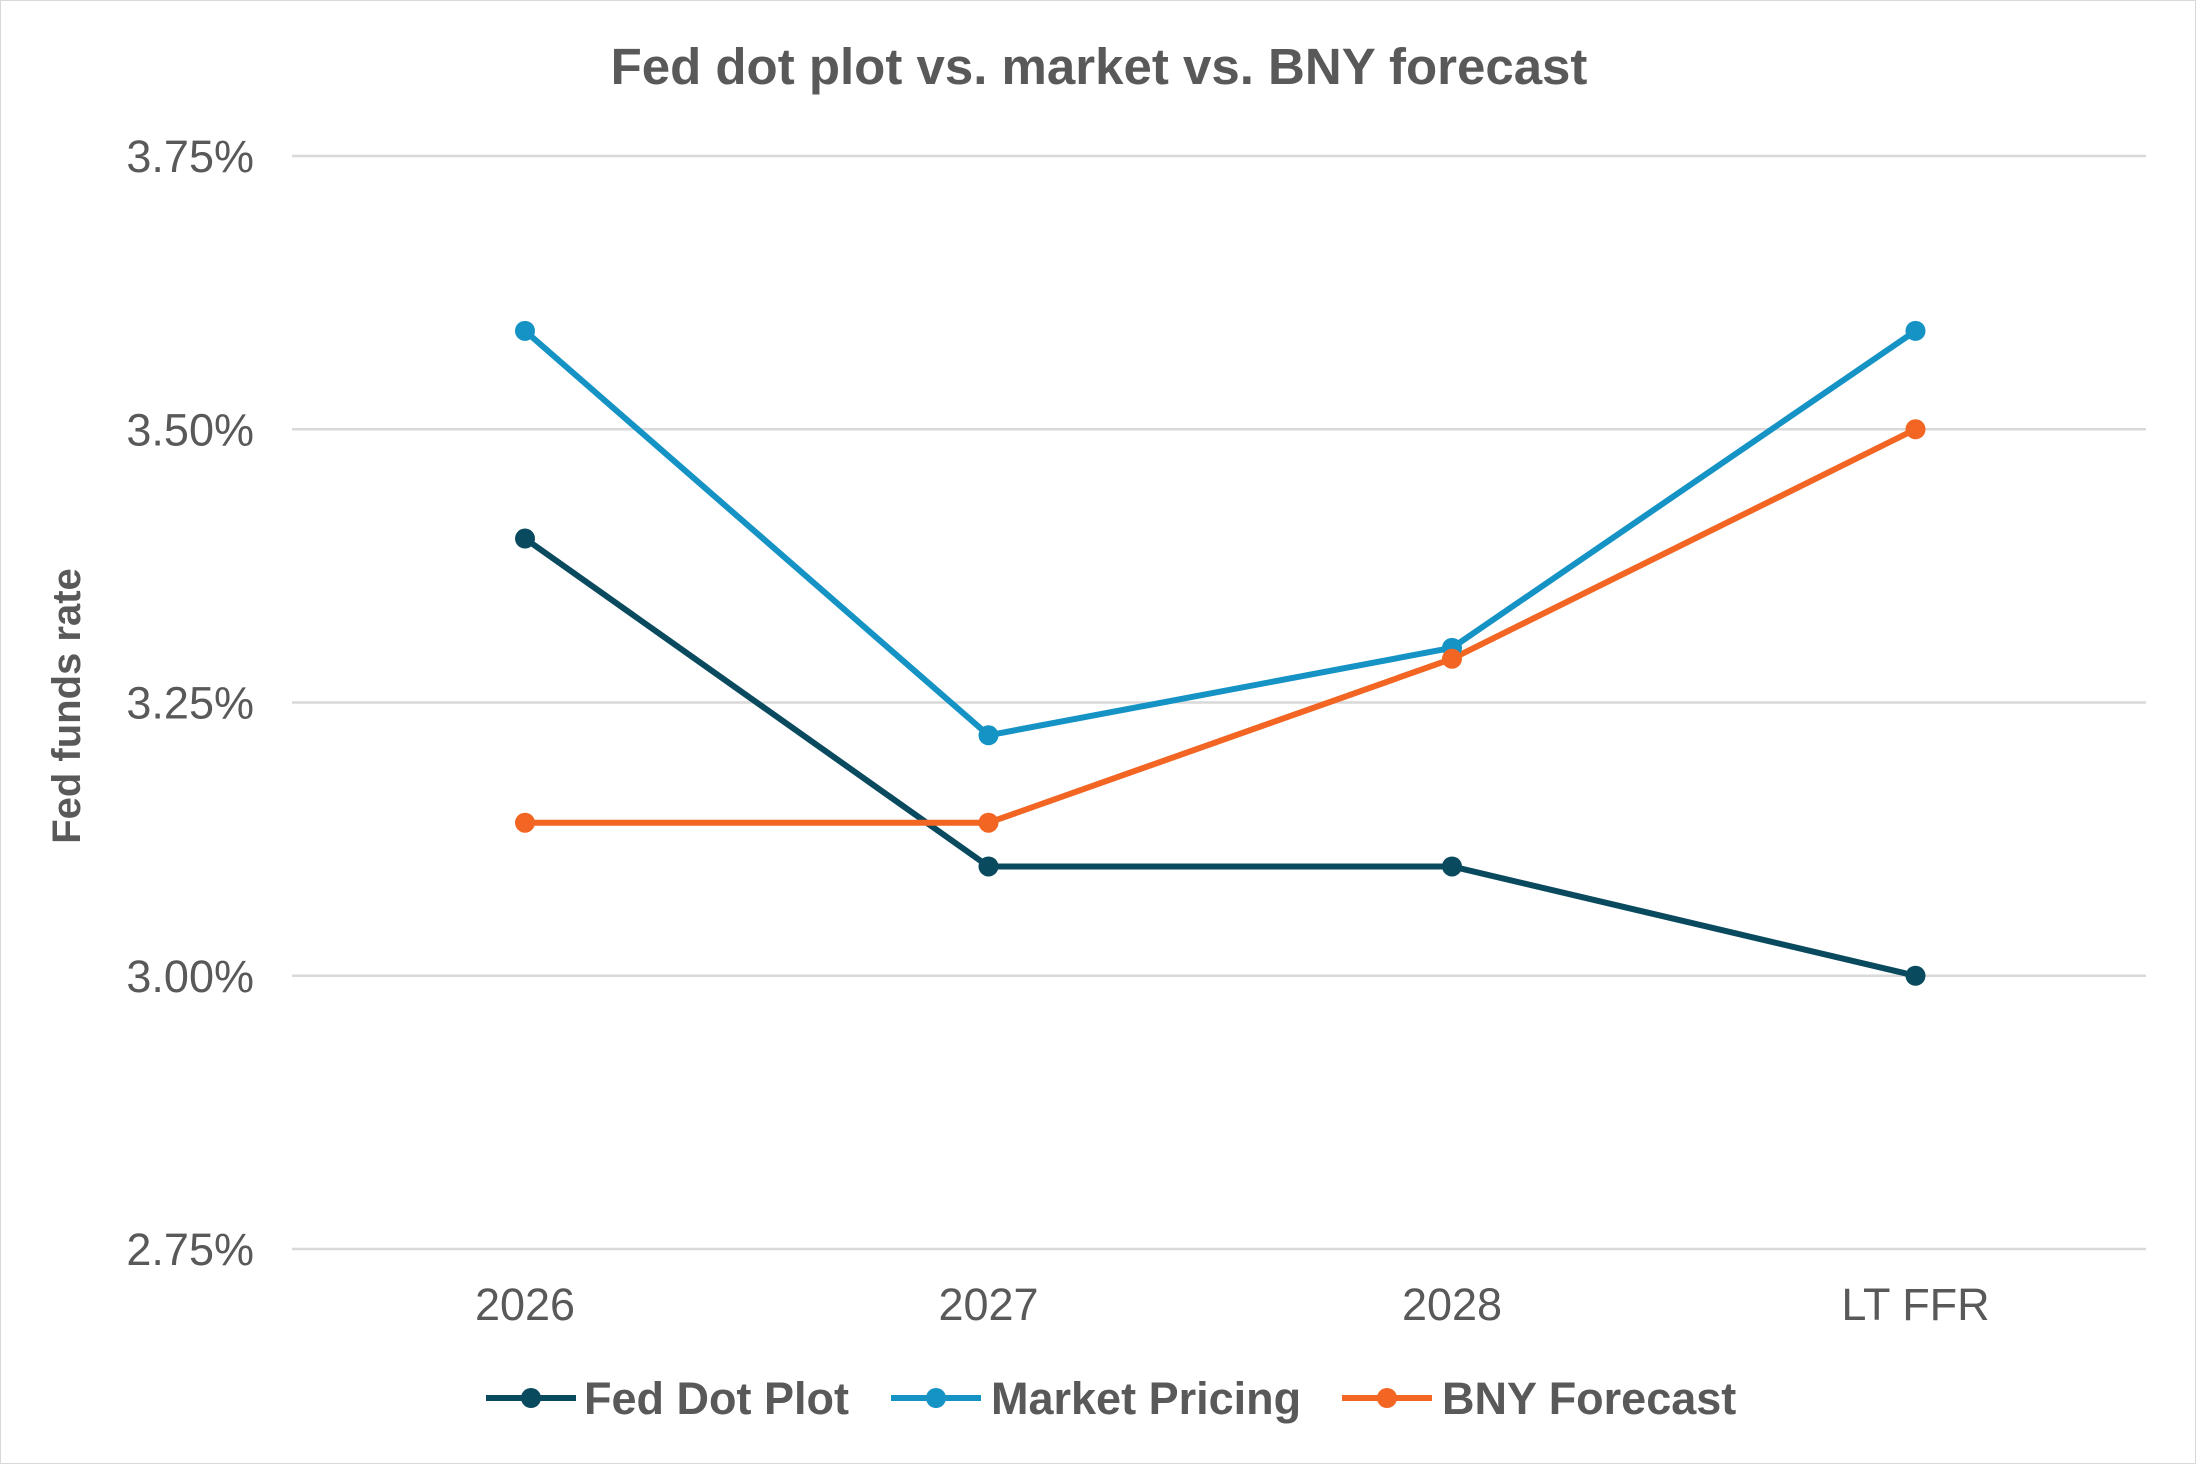  I want to click on legend-item-market-pricing: Market Pricing, so click(1096, 1398).